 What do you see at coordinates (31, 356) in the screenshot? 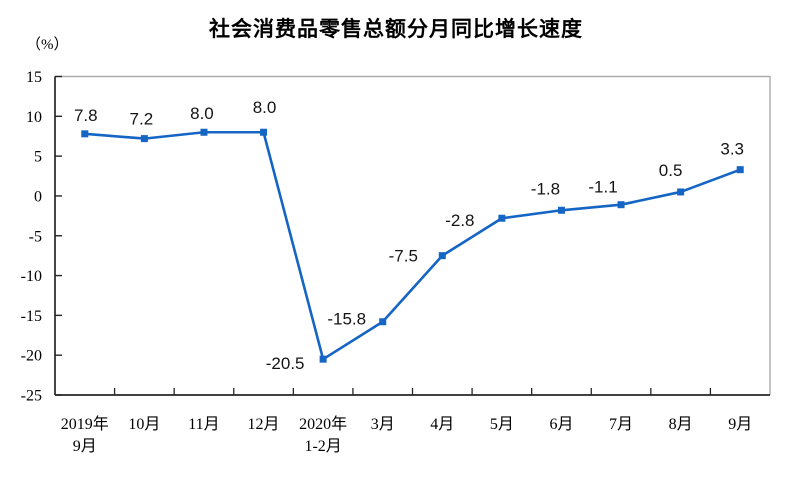
I see `y-axis-tick-label: -20` at bounding box center [31, 356].